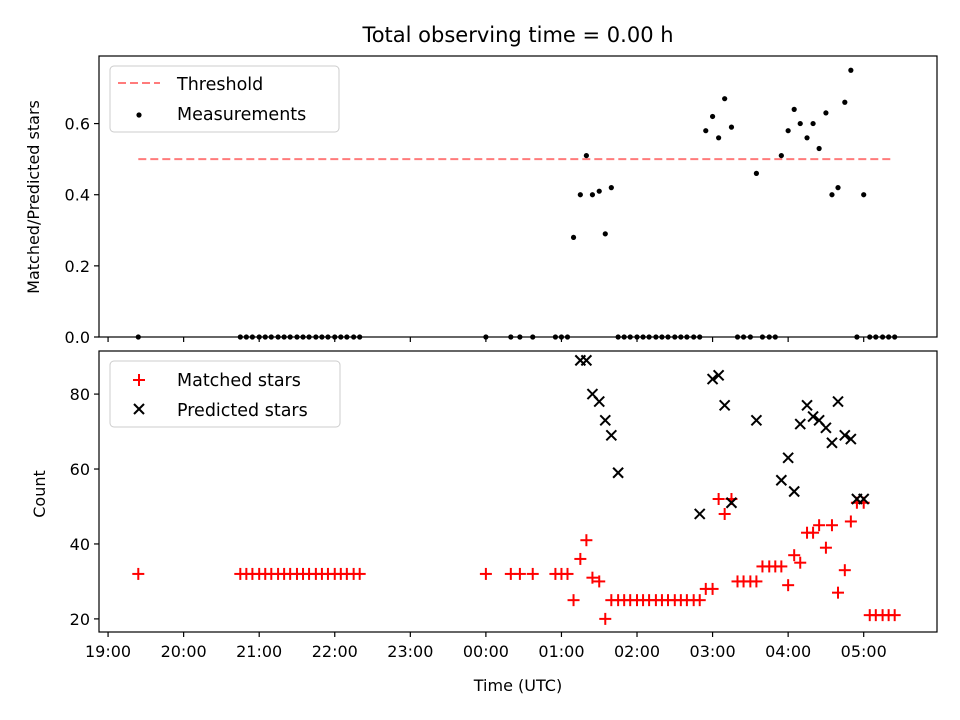  What do you see at coordinates (410, 651) in the screenshot?
I see `x-tick-label: 23:00` at bounding box center [410, 651].